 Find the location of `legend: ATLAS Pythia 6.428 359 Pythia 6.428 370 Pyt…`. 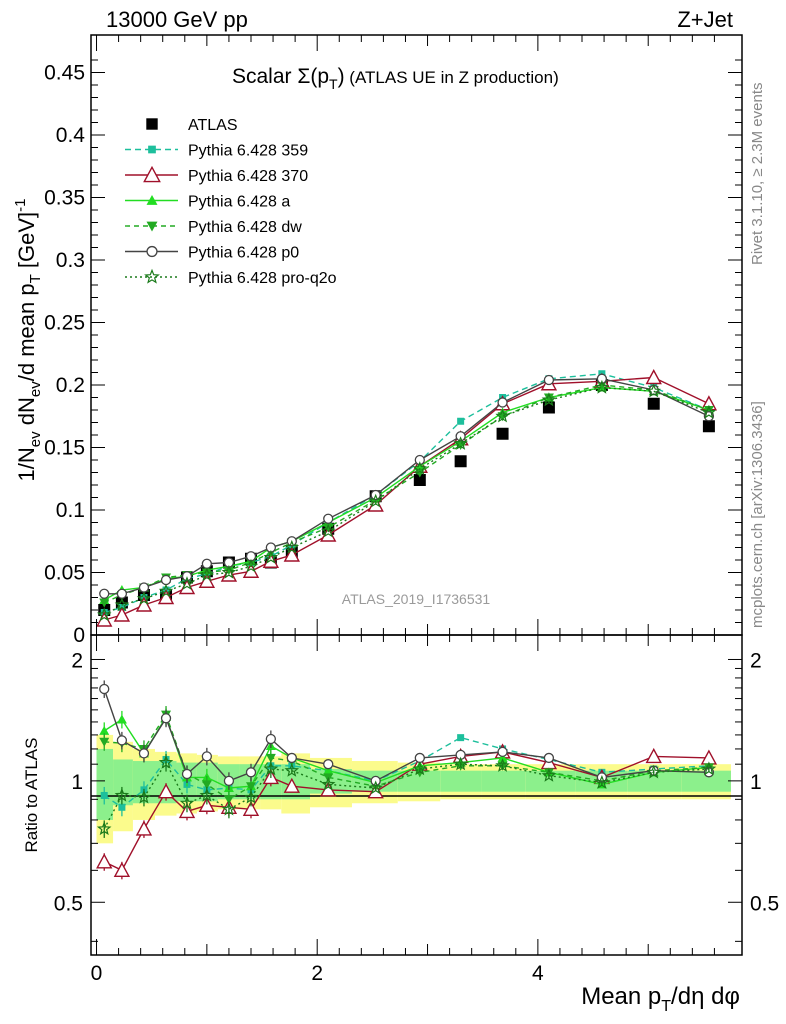

legend: ATLAS Pythia 6.428 359 Pythia 6.428 370 Pyt… is located at coordinates (231, 202).